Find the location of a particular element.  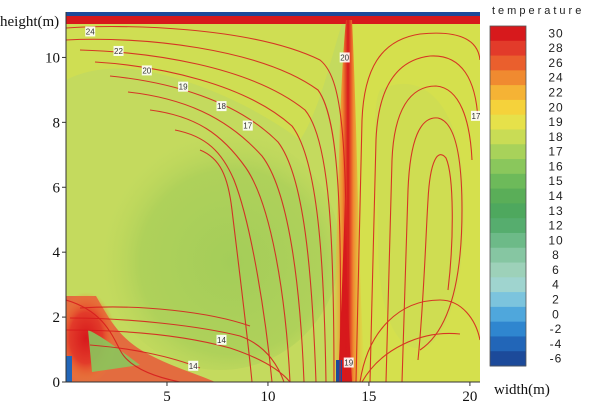

colorbar-label: -6 is located at coordinates (556, 359).